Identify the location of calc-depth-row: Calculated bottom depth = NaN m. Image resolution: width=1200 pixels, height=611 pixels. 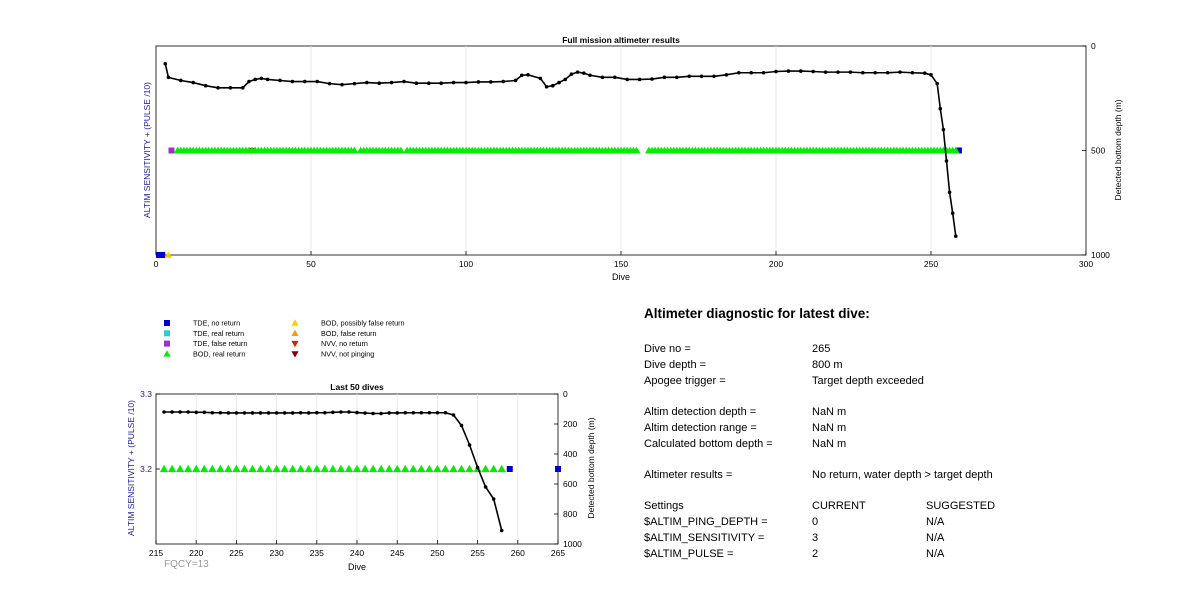
(904, 444).